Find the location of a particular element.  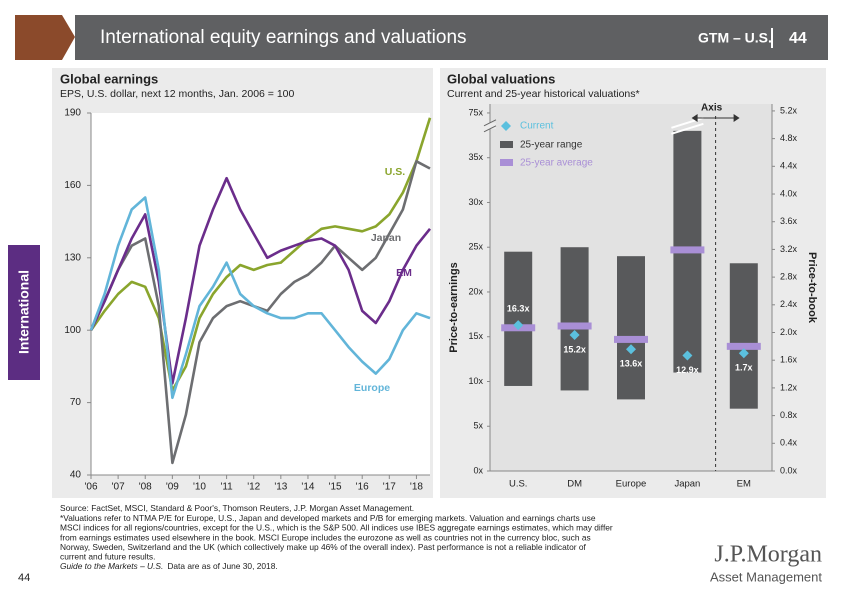

header-arrow is located at coordinates (45, 37).